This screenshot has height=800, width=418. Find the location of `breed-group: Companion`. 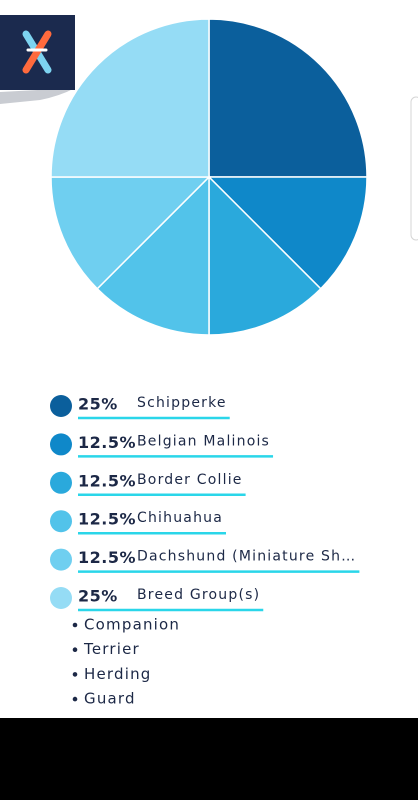

breed-group: Companion is located at coordinates (132, 625).